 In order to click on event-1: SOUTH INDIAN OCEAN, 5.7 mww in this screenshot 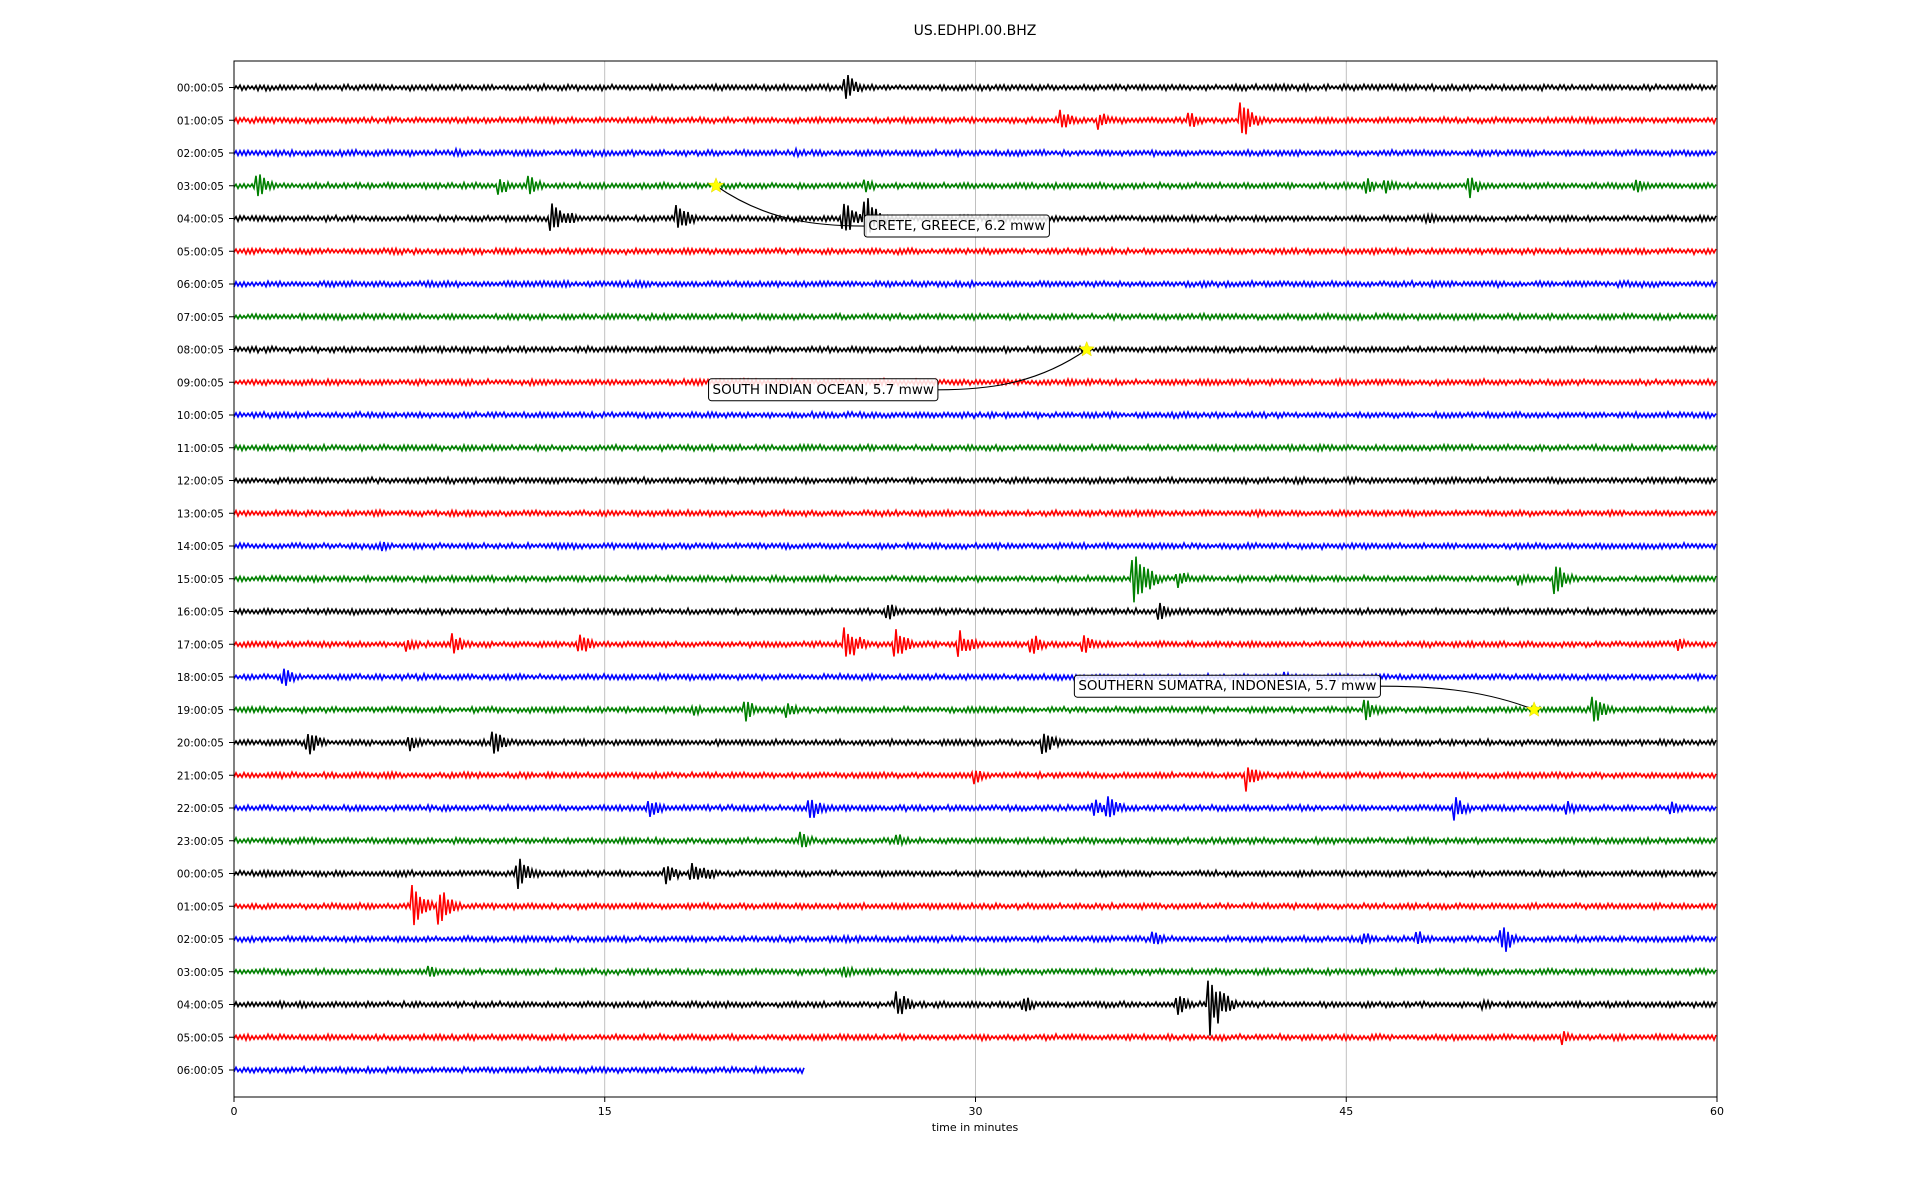, I will do `click(901, 371)`.